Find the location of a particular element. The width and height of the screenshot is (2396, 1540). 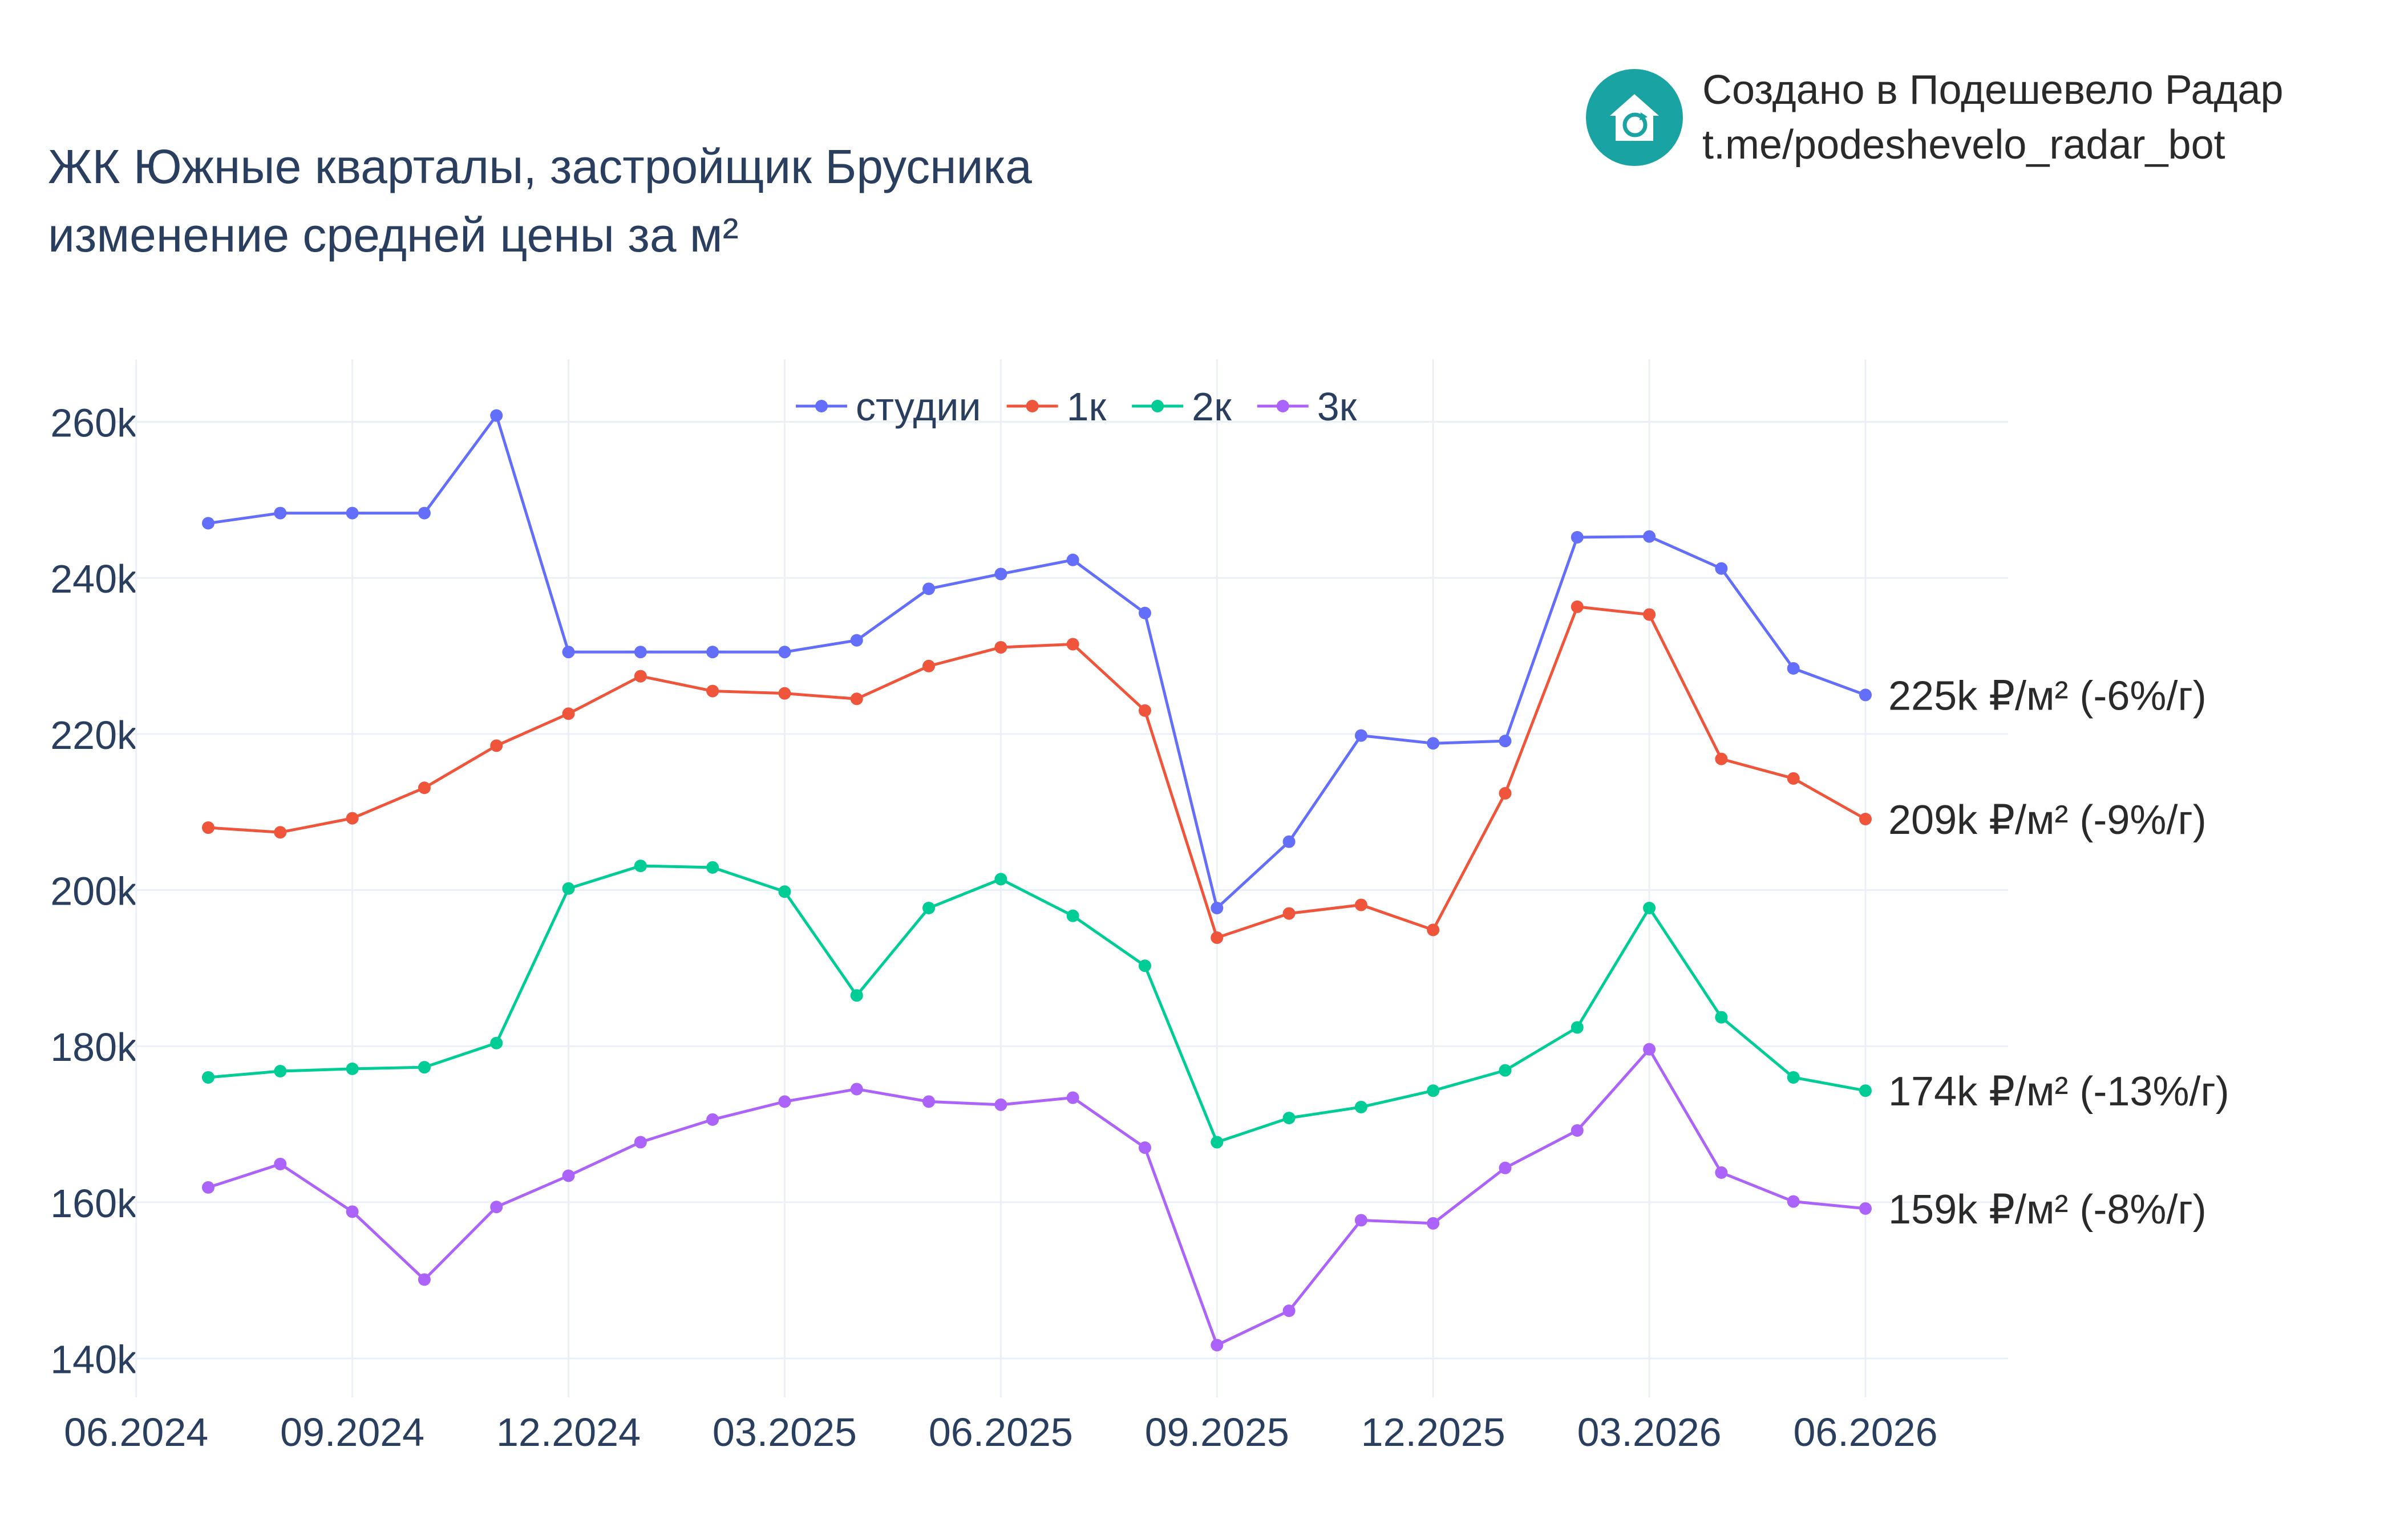

brand-line1: Создано в Подешевело Радар is located at coordinates (1993, 90).